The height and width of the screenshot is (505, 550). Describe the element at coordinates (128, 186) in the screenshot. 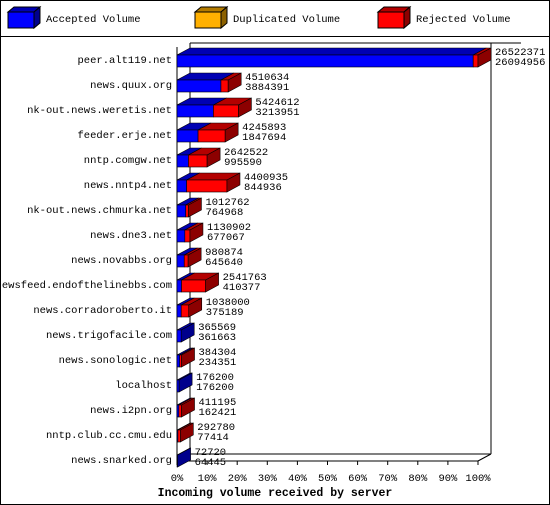

I see `y-tick-label: news.nntp4.net` at that location.